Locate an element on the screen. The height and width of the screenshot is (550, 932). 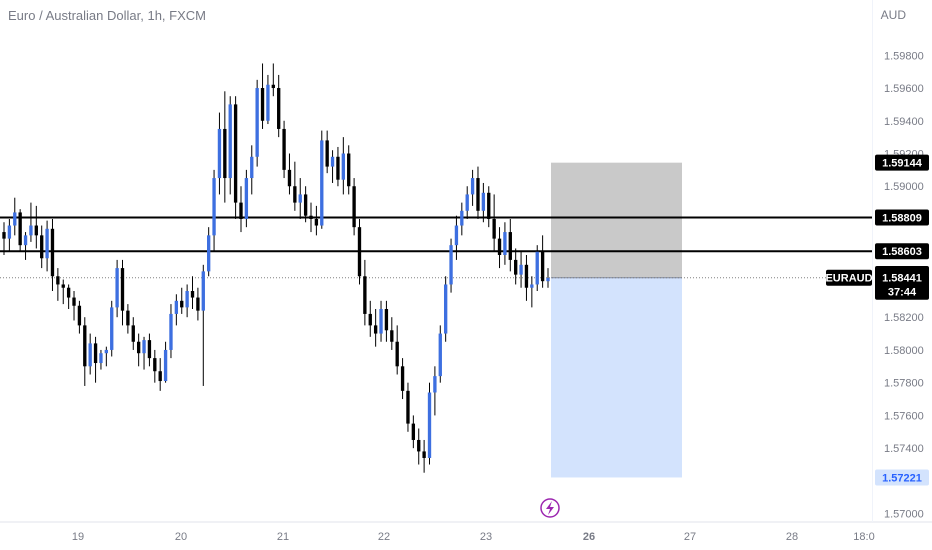
countdown-text: 37:44 is located at coordinates (902, 293).